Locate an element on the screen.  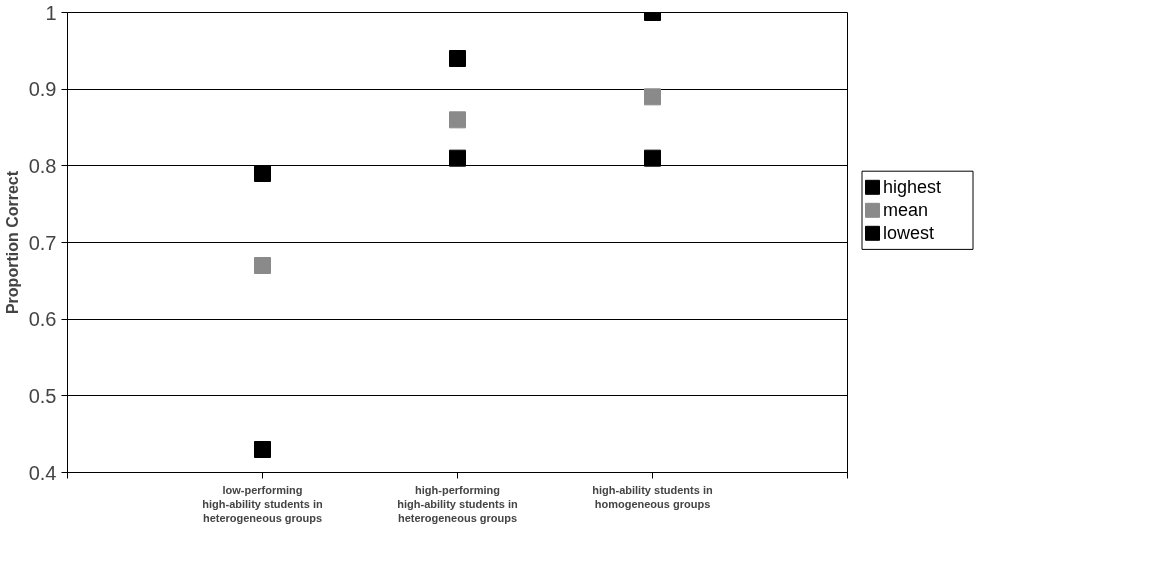
y-tick-label: 0.6 is located at coordinates (42, 319).